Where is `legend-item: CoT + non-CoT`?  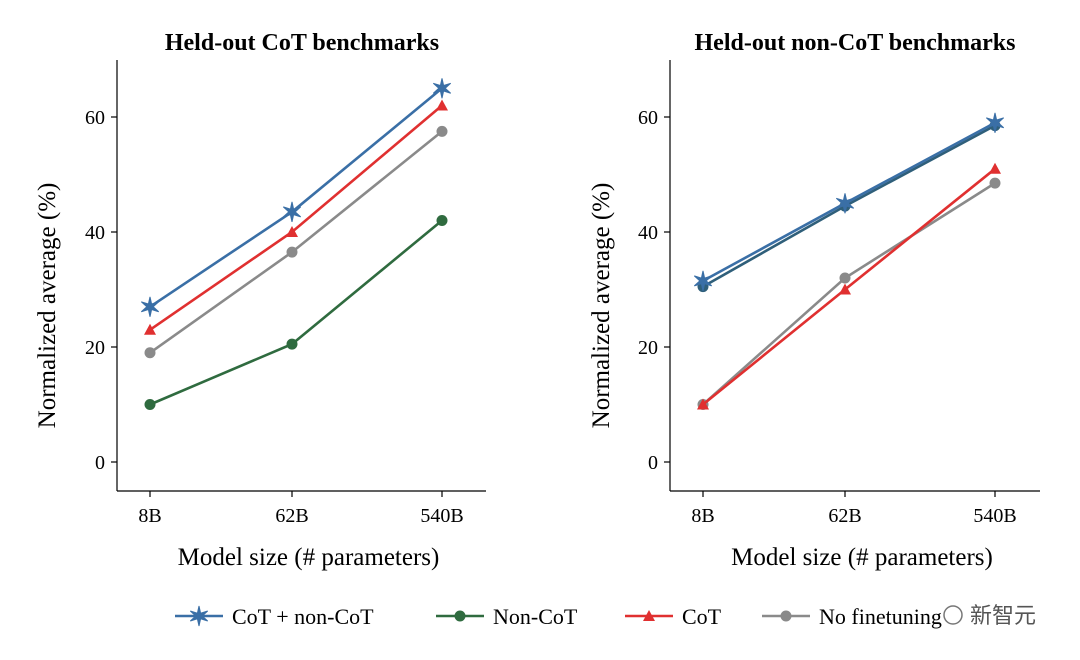 legend-item: CoT + non-CoT is located at coordinates (274, 616).